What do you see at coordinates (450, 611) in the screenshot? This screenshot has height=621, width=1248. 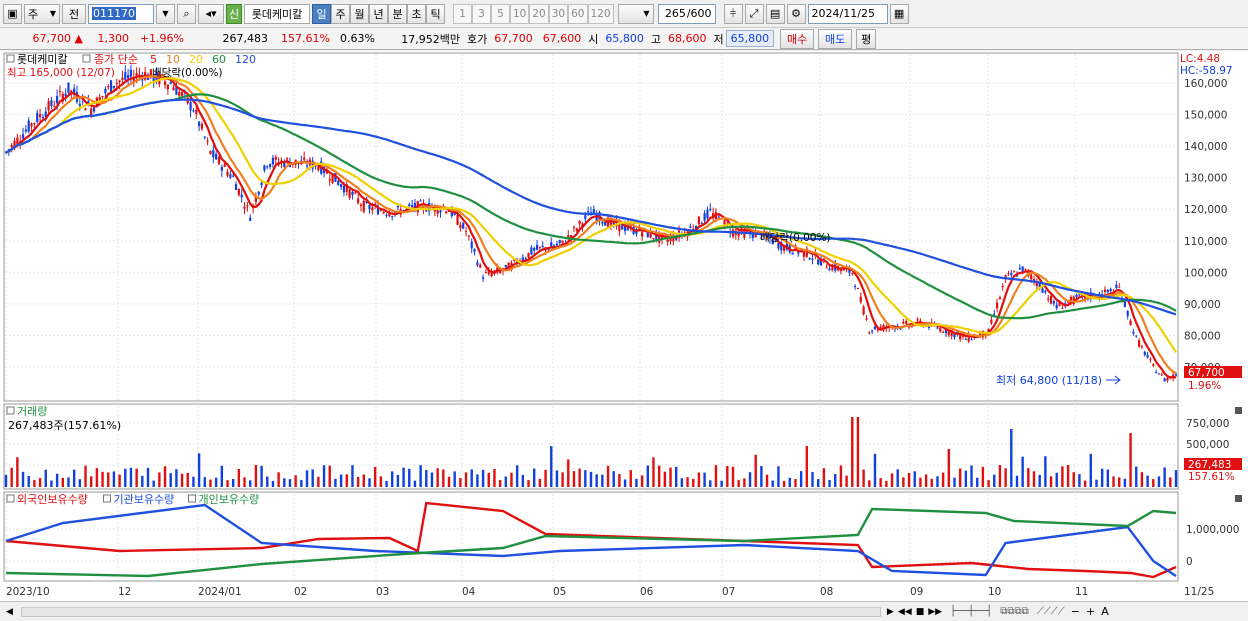 I see `scroll-track` at bounding box center [450, 611].